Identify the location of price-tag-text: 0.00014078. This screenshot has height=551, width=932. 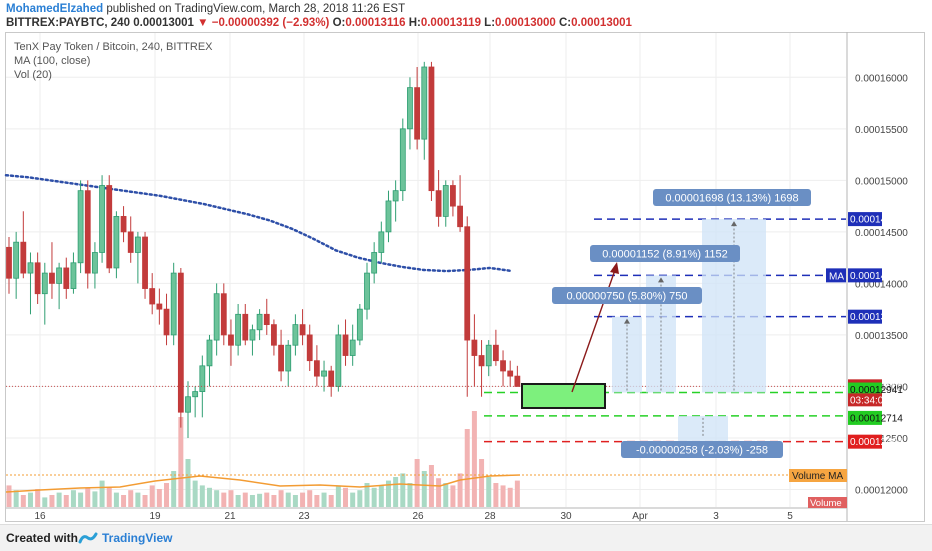
(876, 276).